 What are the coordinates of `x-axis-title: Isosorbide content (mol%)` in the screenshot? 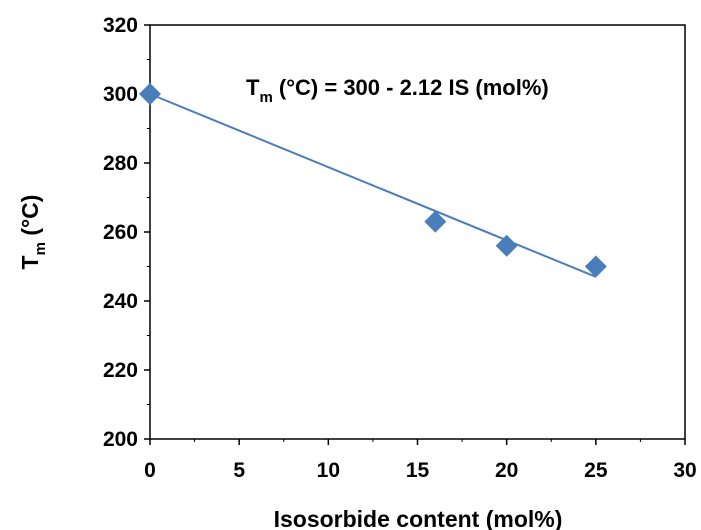 It's located at (418, 518).